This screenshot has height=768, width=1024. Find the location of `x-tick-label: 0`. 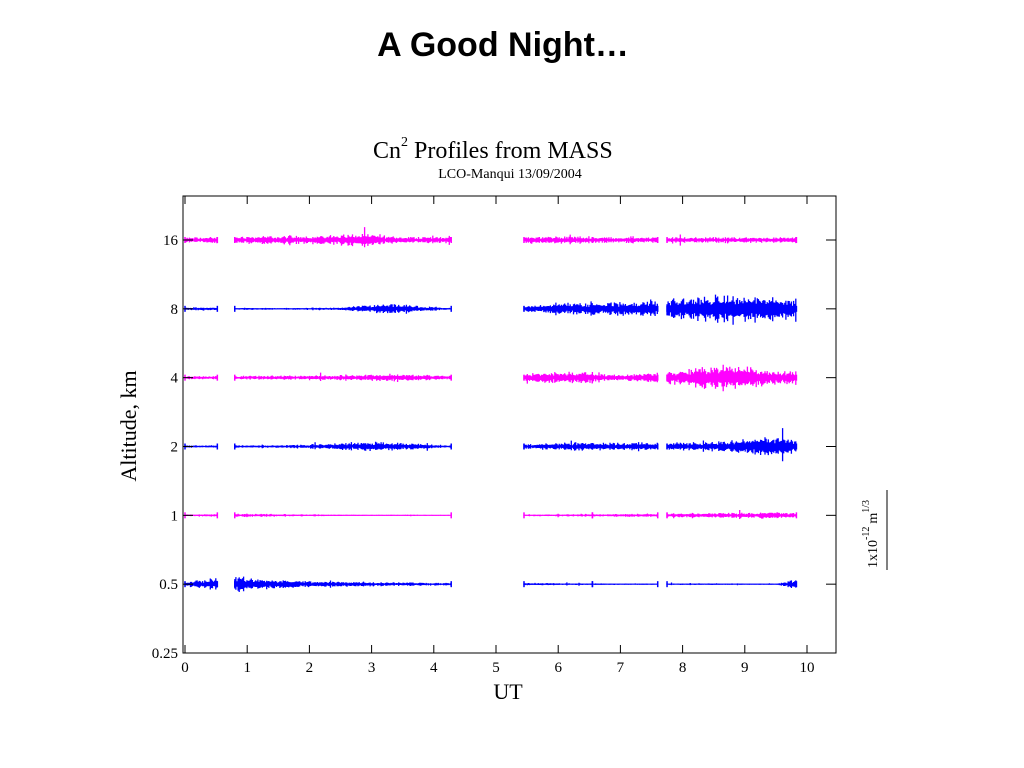

x-tick-label: 0 is located at coordinates (185, 668).